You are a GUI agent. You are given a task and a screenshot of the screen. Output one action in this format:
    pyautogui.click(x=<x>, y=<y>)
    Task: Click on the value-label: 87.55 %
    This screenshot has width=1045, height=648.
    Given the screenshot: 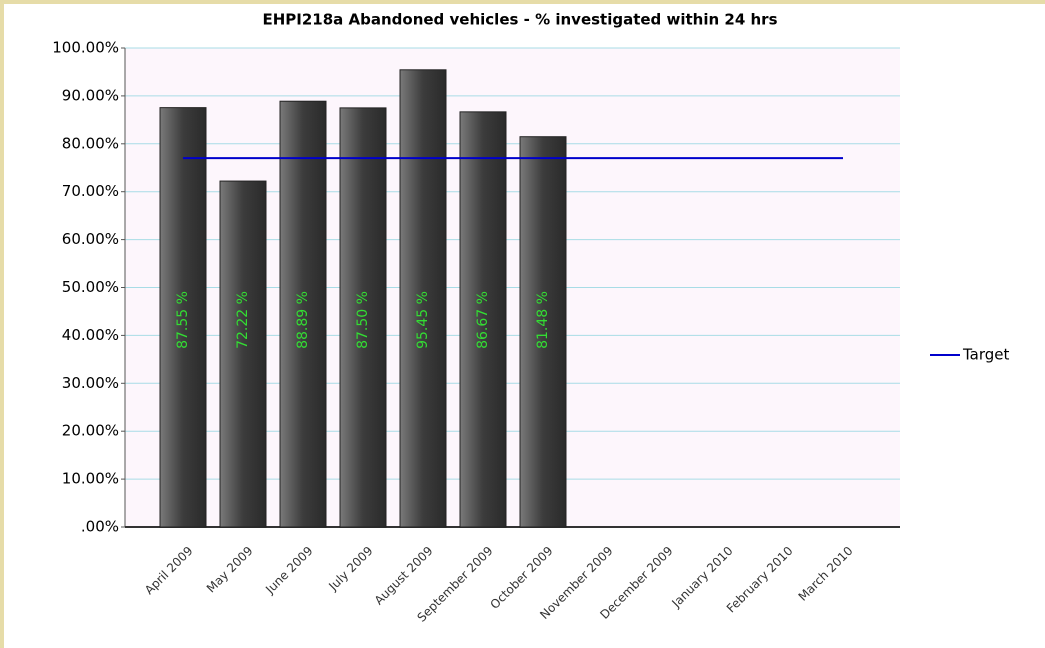 What is the action you would take?
    pyautogui.click(x=183, y=320)
    